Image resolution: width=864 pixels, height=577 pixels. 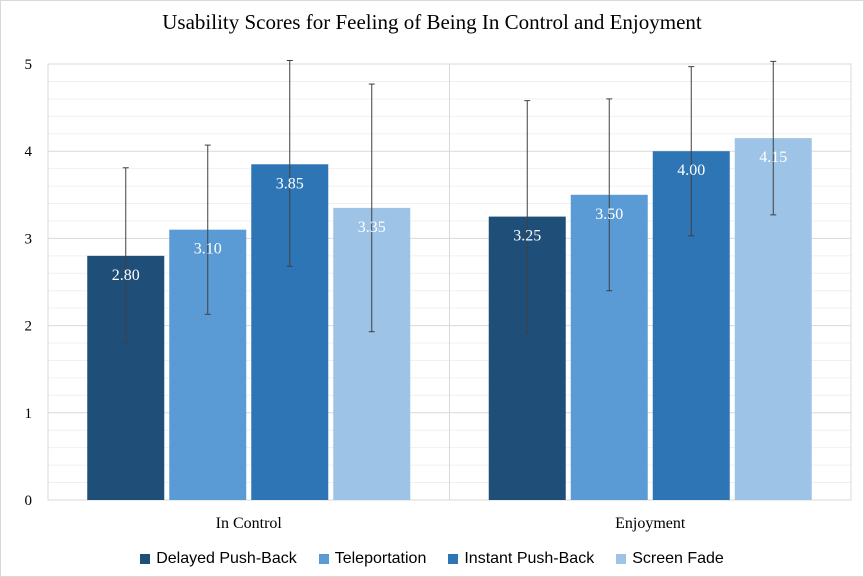 I want to click on data-label: 3.35, so click(x=372, y=227).